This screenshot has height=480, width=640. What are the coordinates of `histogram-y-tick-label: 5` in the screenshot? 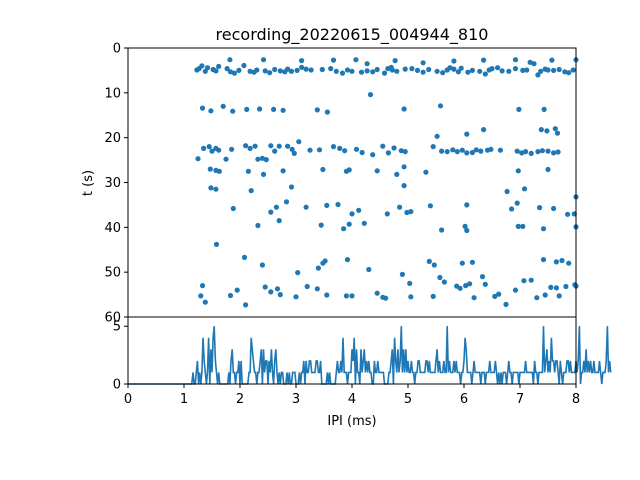 It's located at (117, 327).